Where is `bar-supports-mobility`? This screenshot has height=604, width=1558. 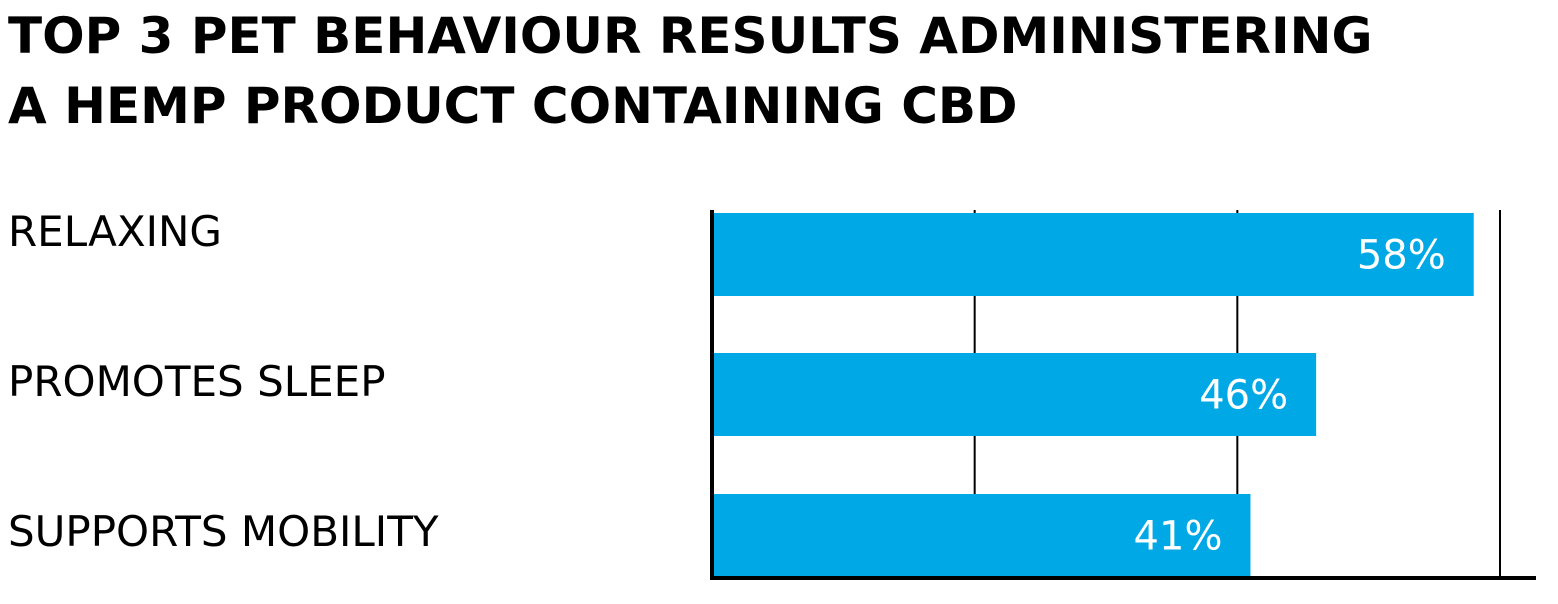 bar-supports-mobility is located at coordinates (982, 535).